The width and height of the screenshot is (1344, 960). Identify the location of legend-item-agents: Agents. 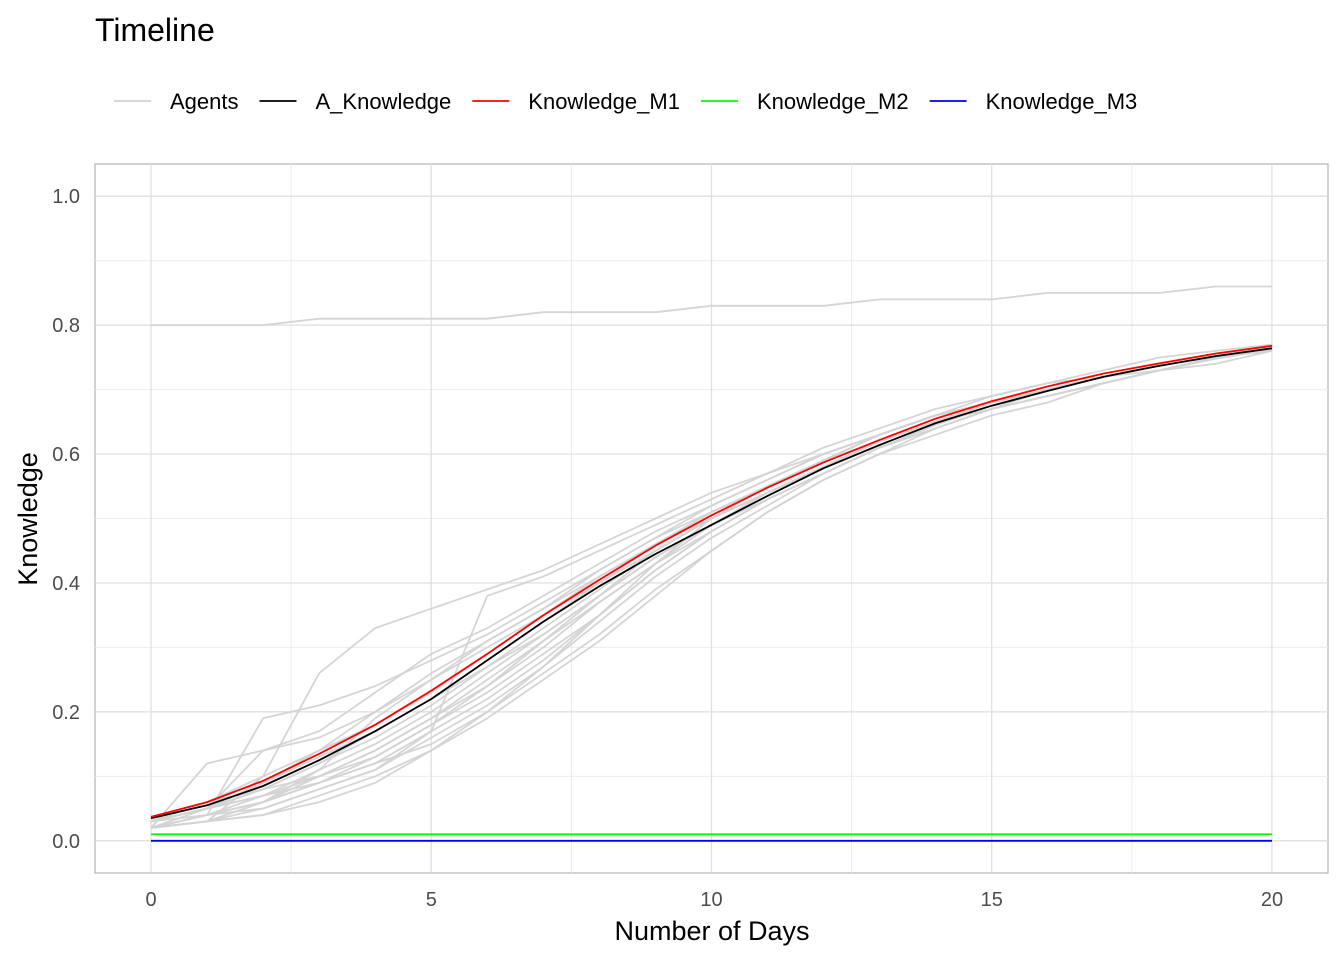
(176, 101).